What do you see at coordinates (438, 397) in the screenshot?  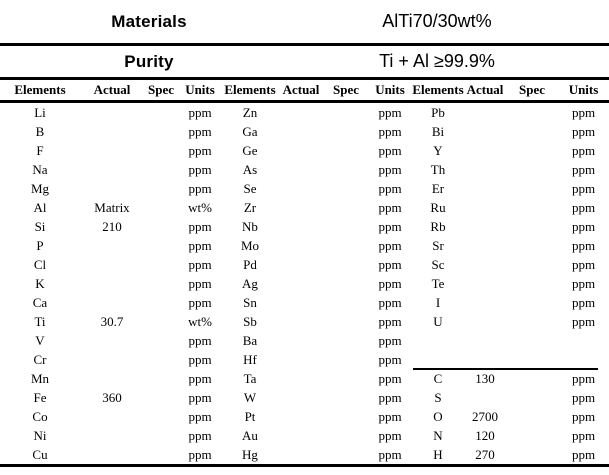 I see `element-symbol-cell: S` at bounding box center [438, 397].